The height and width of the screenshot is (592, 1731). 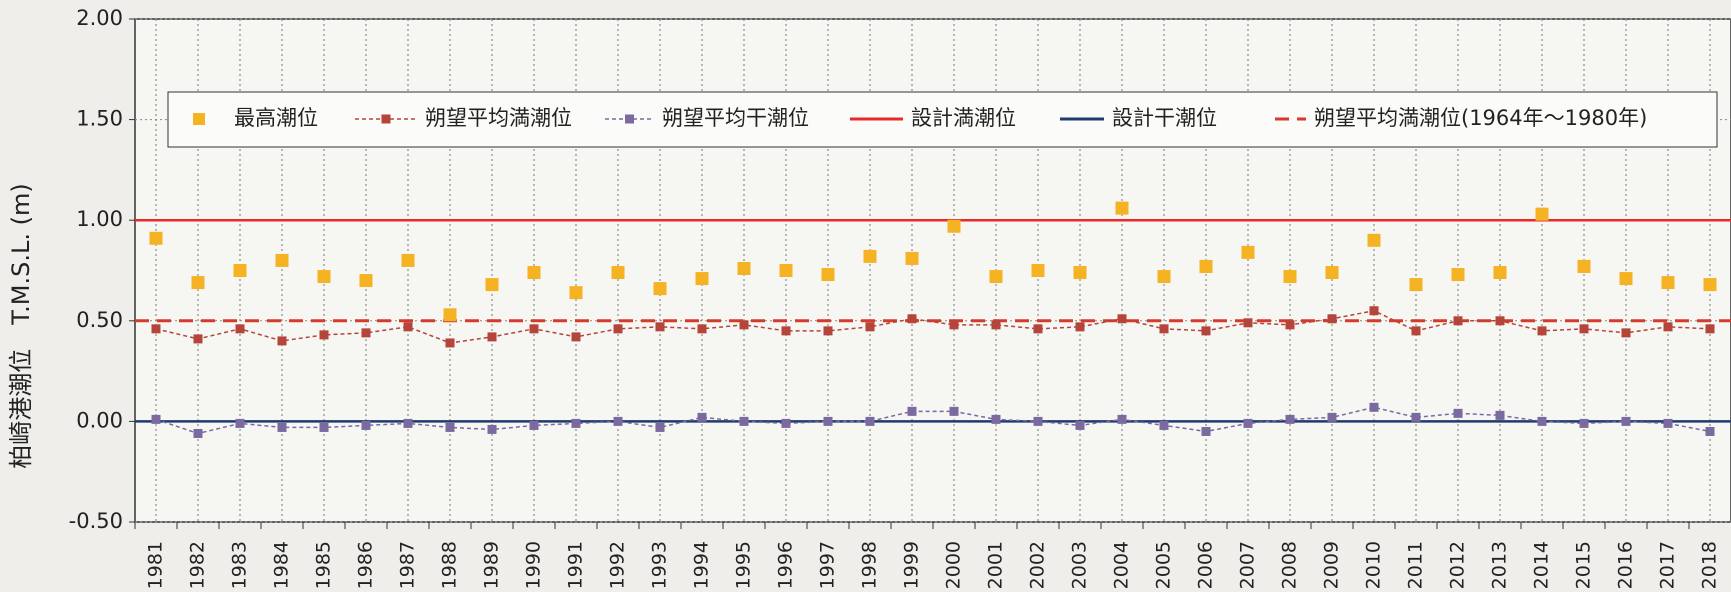 What do you see at coordinates (702, 565) in the screenshot?
I see `x-tick-label: 1994` at bounding box center [702, 565].